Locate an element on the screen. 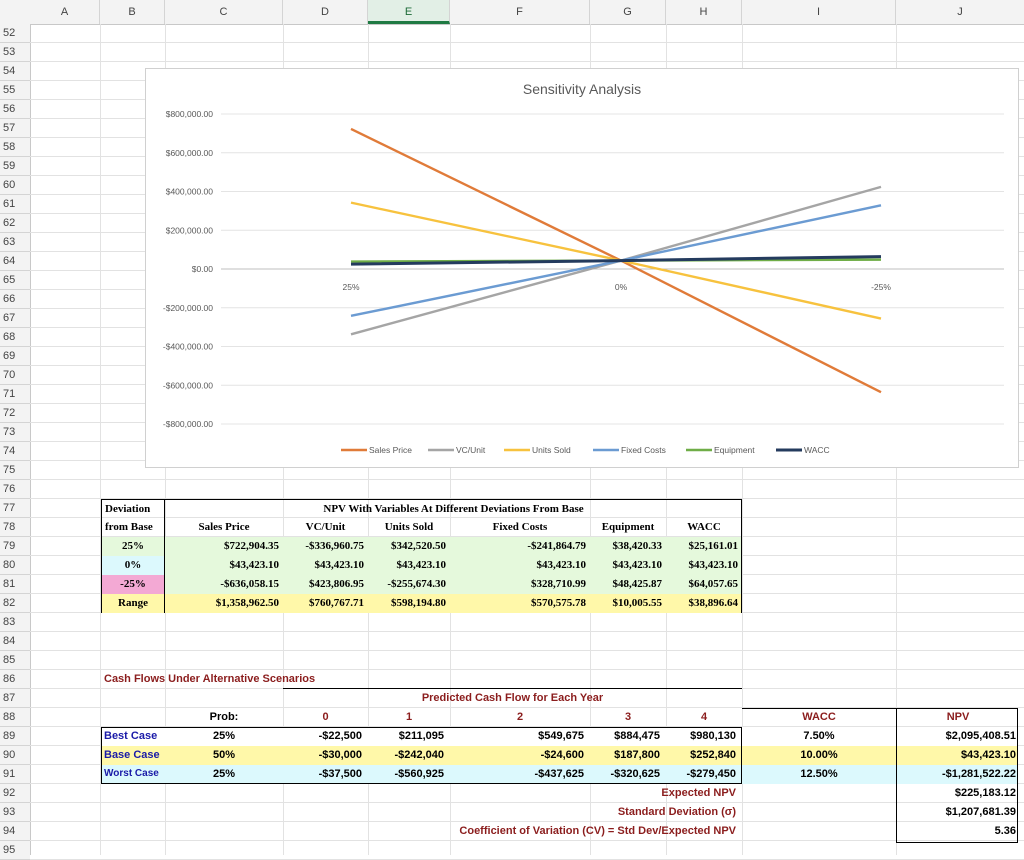  row-header: 61 is located at coordinates (15, 204).